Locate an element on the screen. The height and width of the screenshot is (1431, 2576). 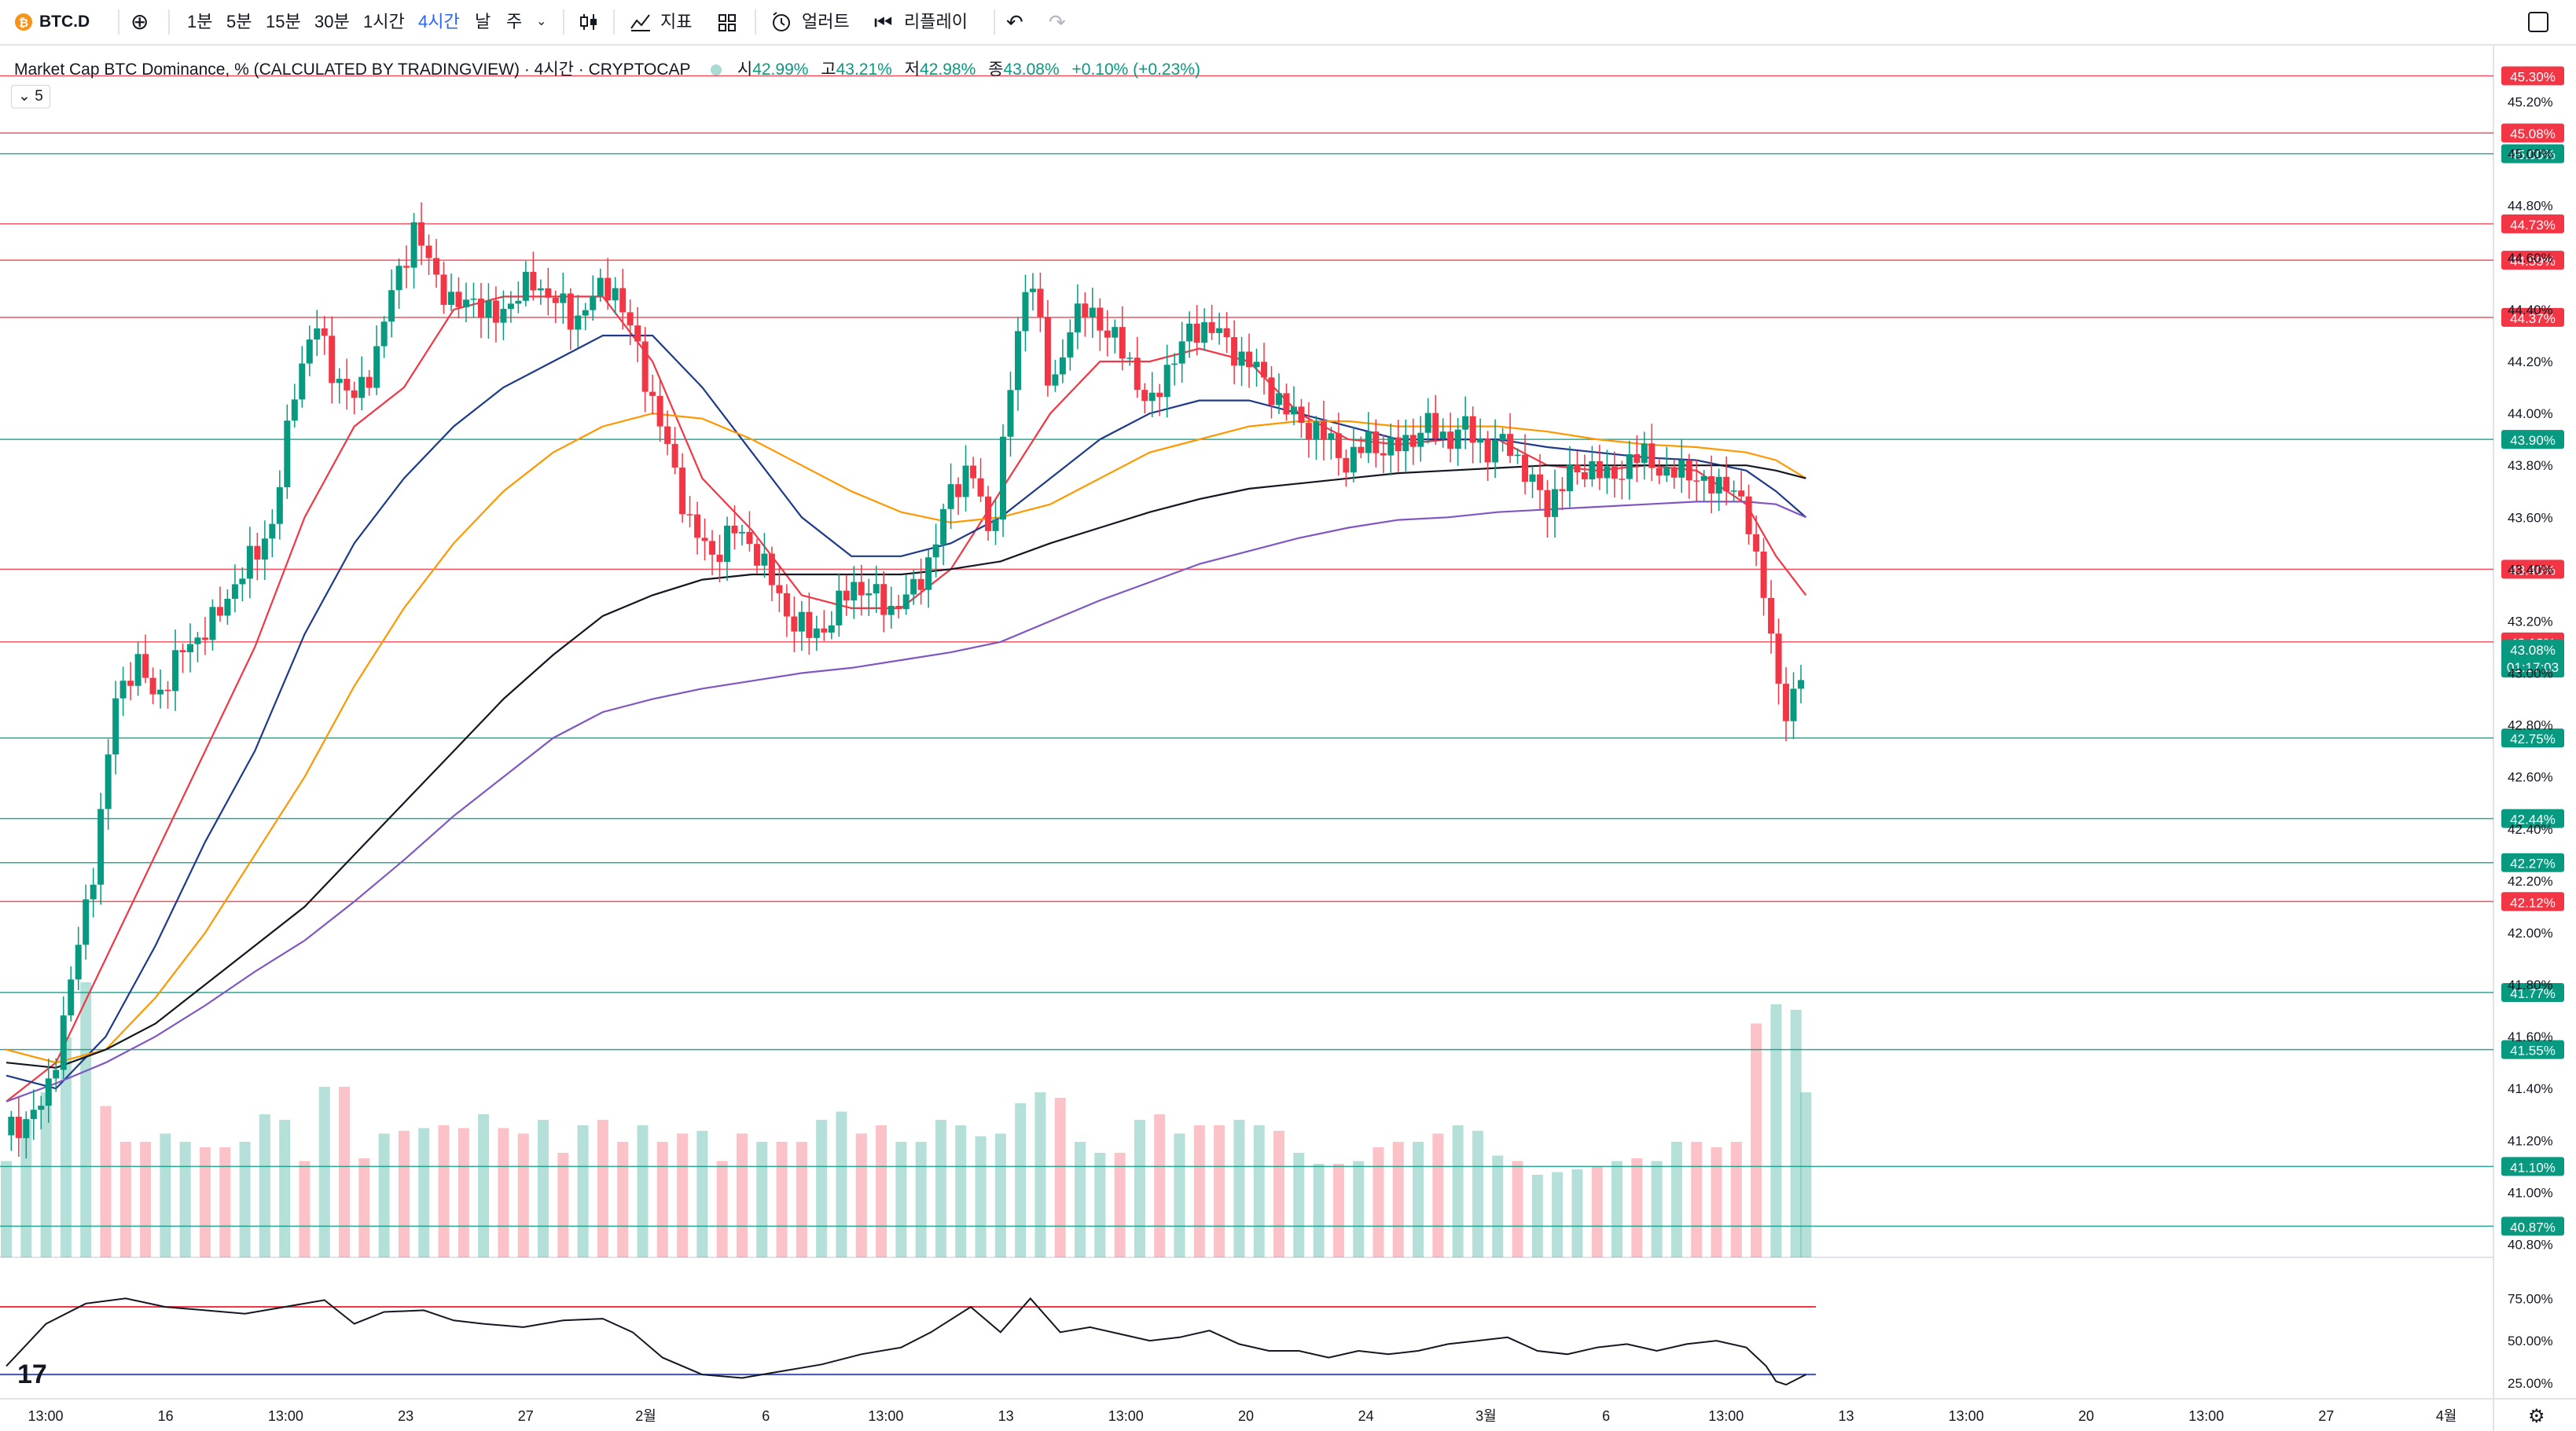
x-tick-label: 27 is located at coordinates (526, 1416).